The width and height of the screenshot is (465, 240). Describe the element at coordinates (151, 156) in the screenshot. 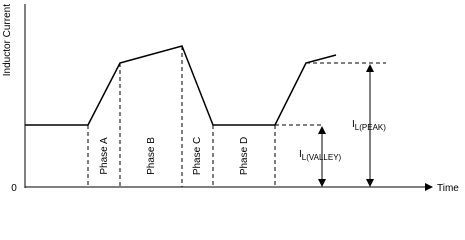

I see `phase-label: Phase B` at that location.